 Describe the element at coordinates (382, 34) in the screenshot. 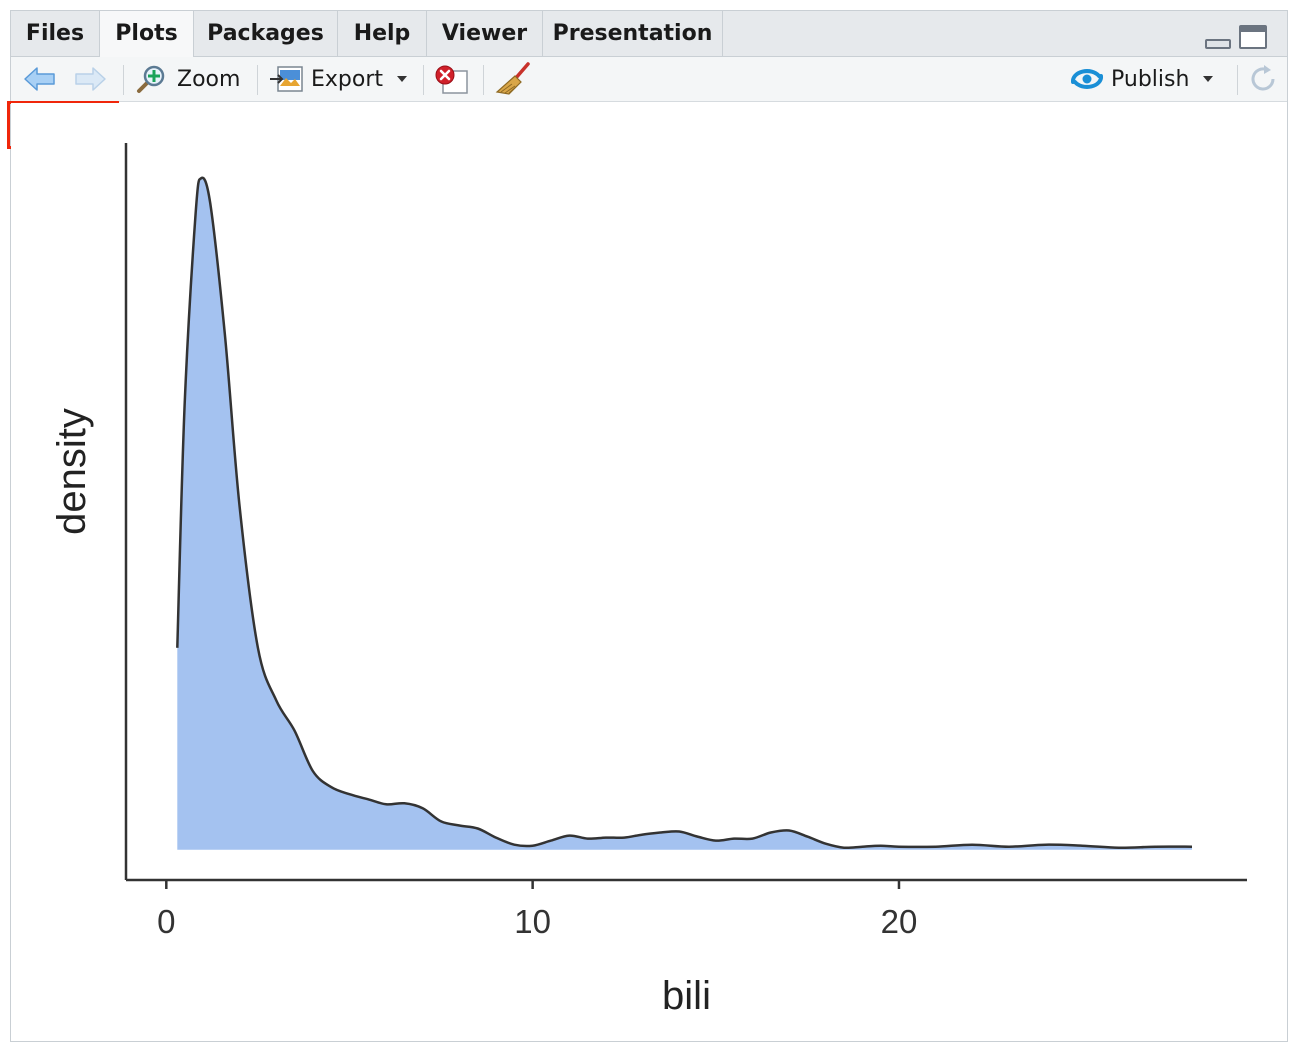

I see `tab-help: Help` at that location.